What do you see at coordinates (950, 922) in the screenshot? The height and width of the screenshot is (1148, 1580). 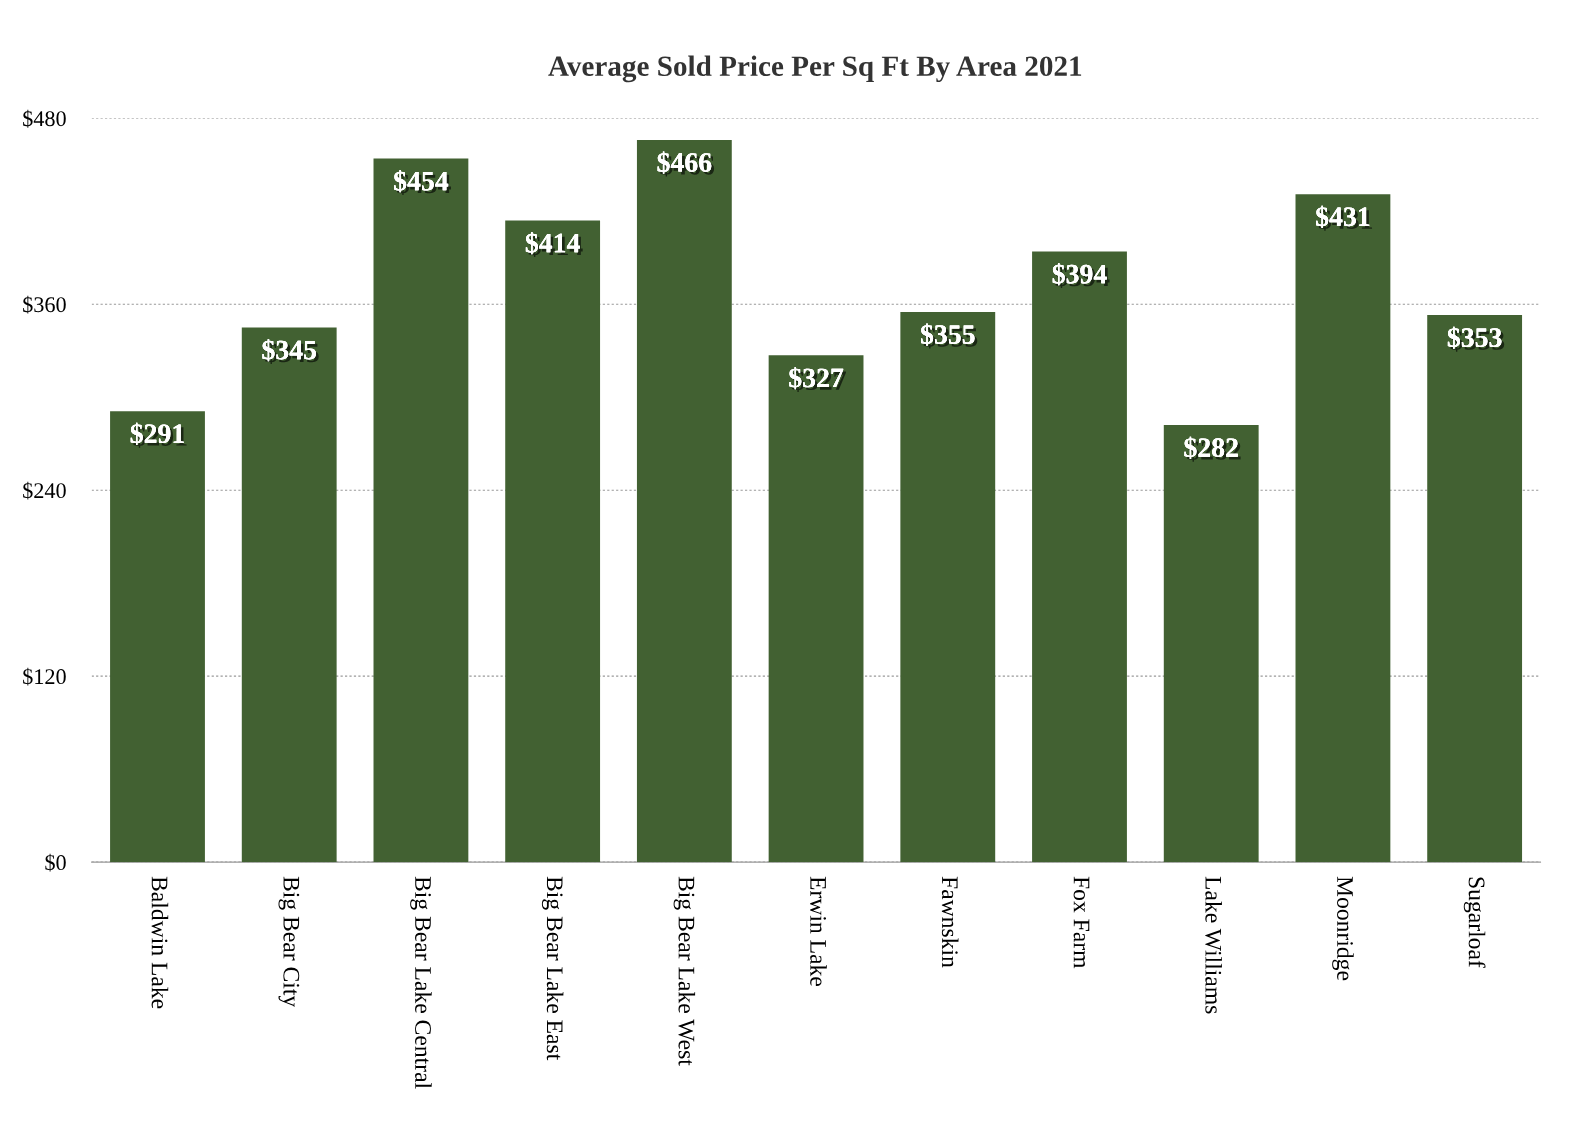 I see `x-tick-label: Fawnskin` at bounding box center [950, 922].